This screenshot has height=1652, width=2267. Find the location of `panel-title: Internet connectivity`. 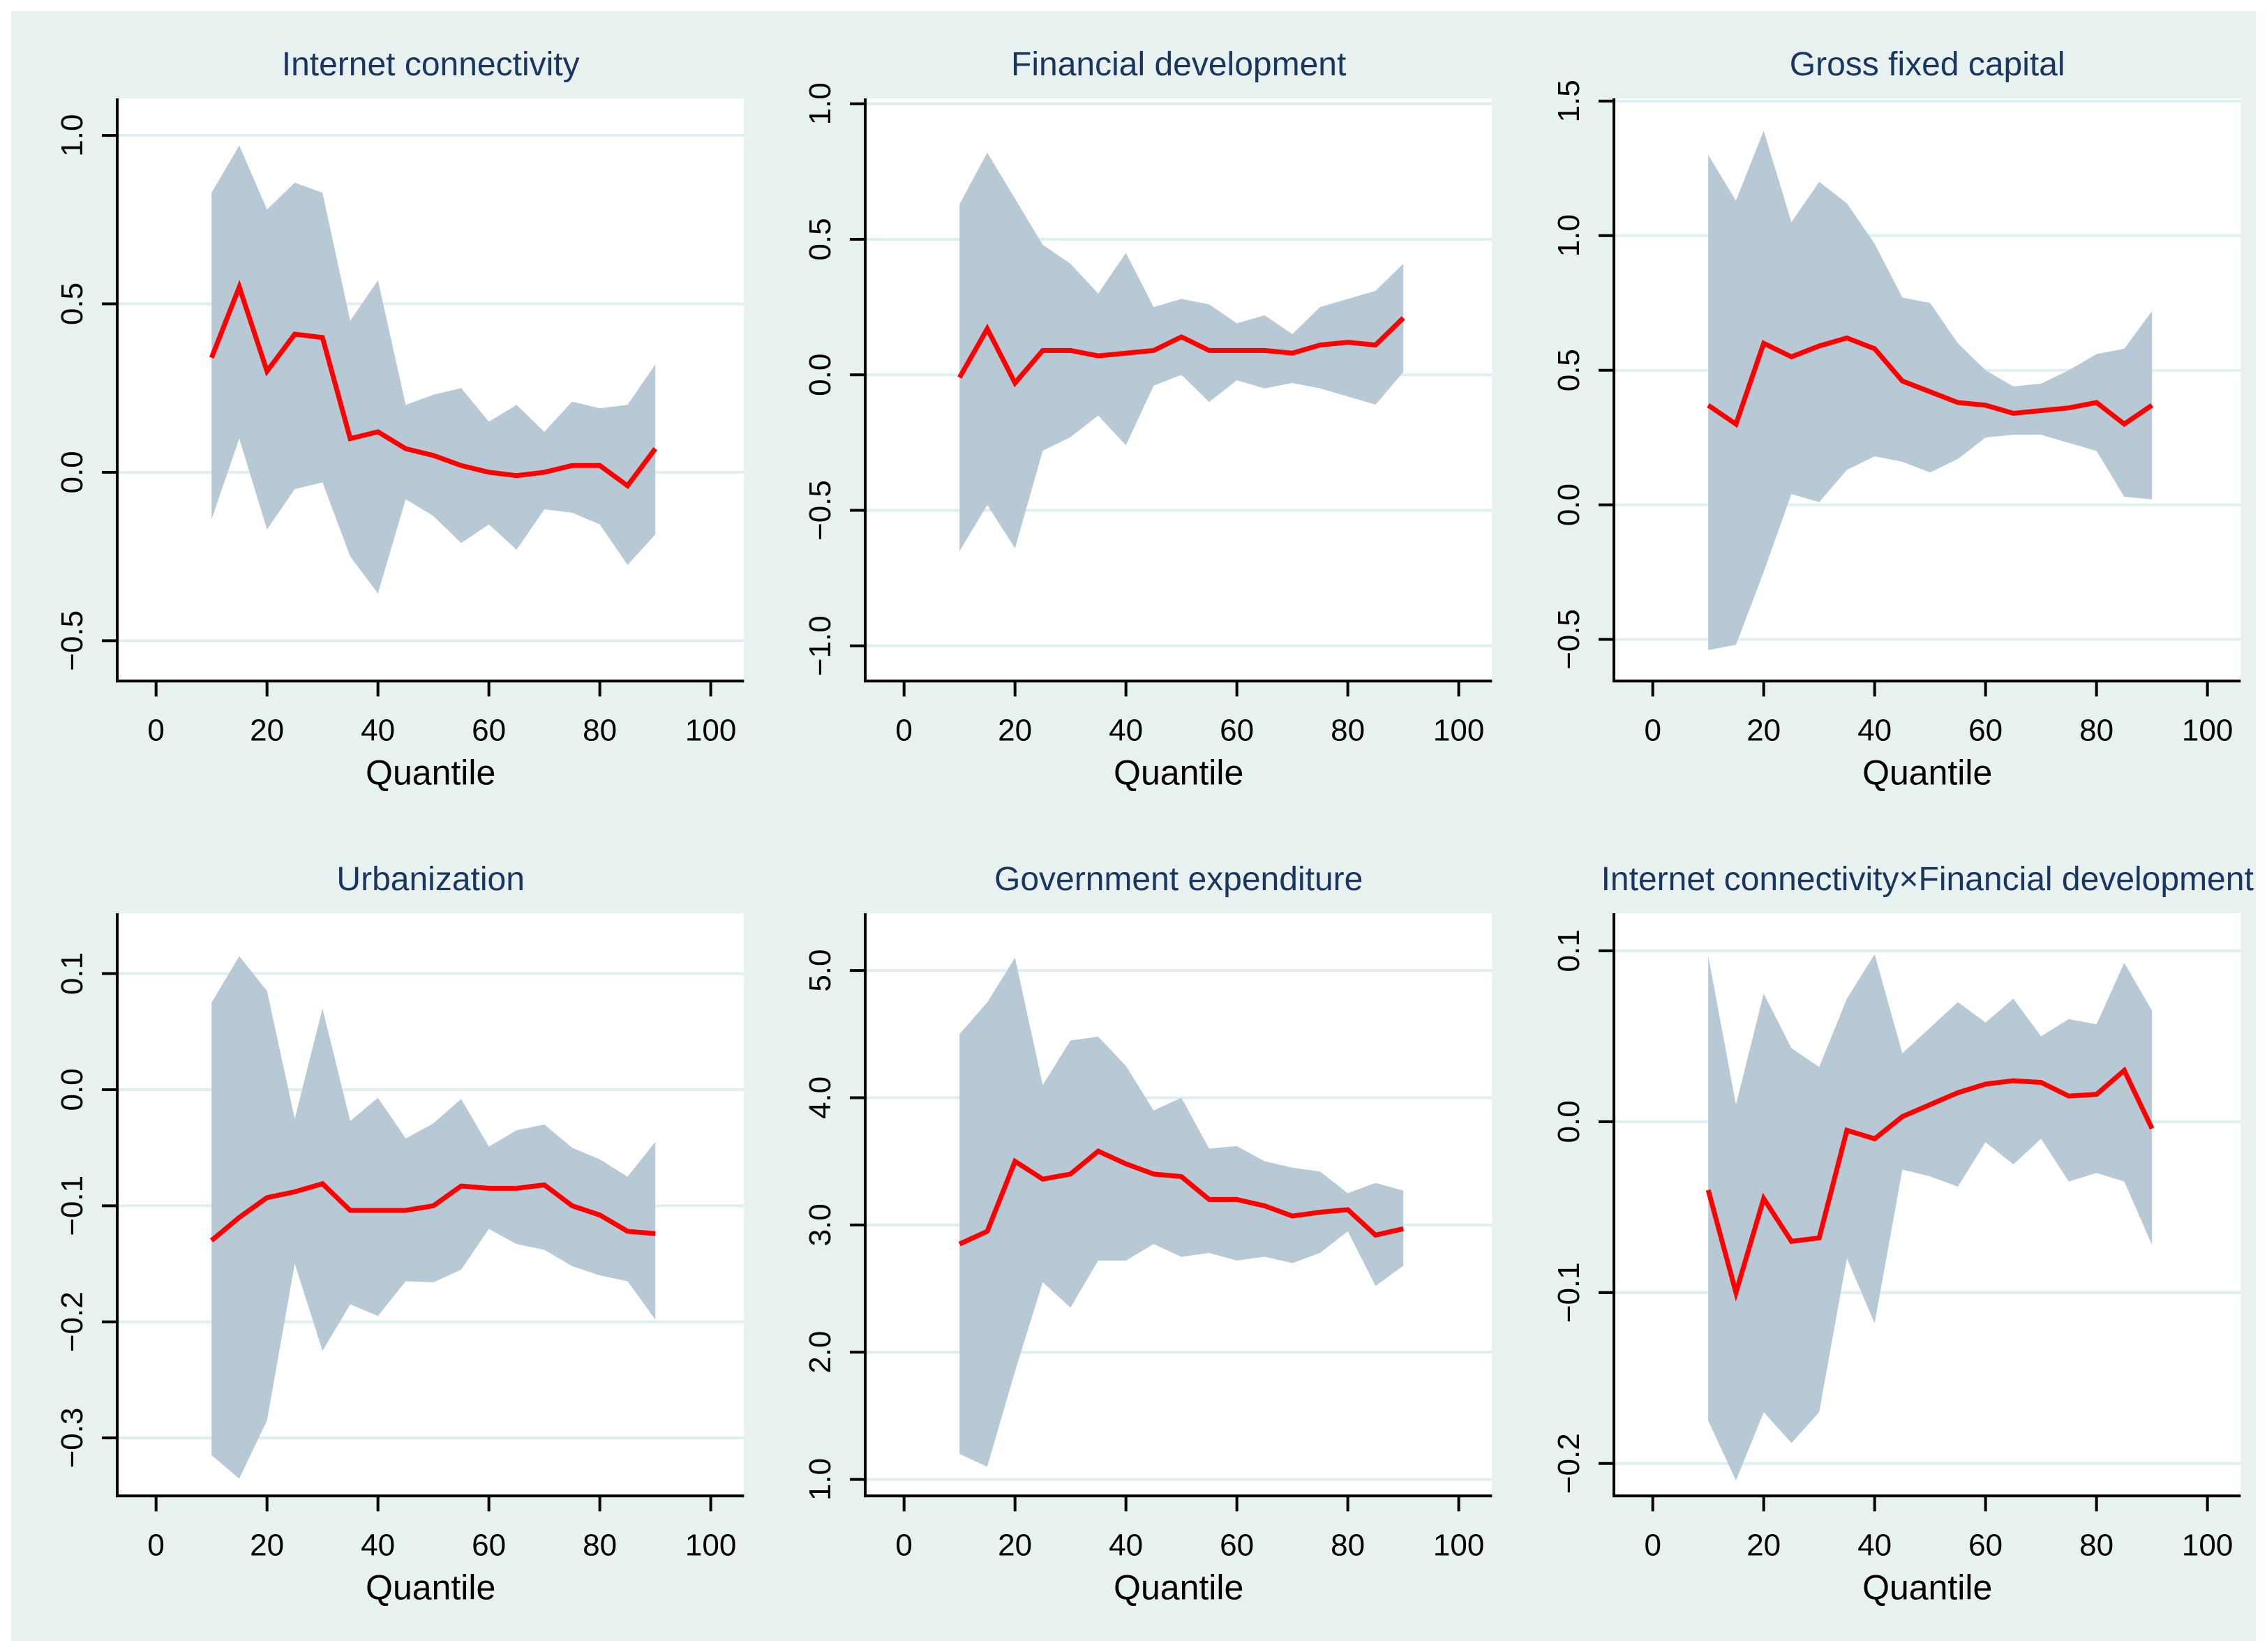

panel-title: Internet connectivity is located at coordinates (431, 64).